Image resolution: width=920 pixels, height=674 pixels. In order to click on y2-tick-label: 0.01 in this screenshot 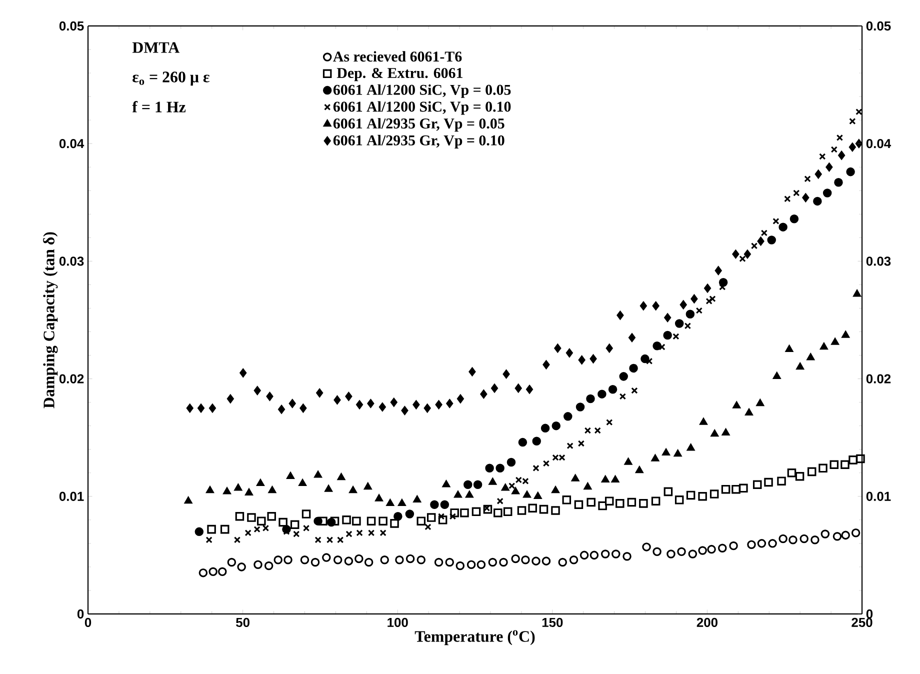, I will do `click(878, 496)`.